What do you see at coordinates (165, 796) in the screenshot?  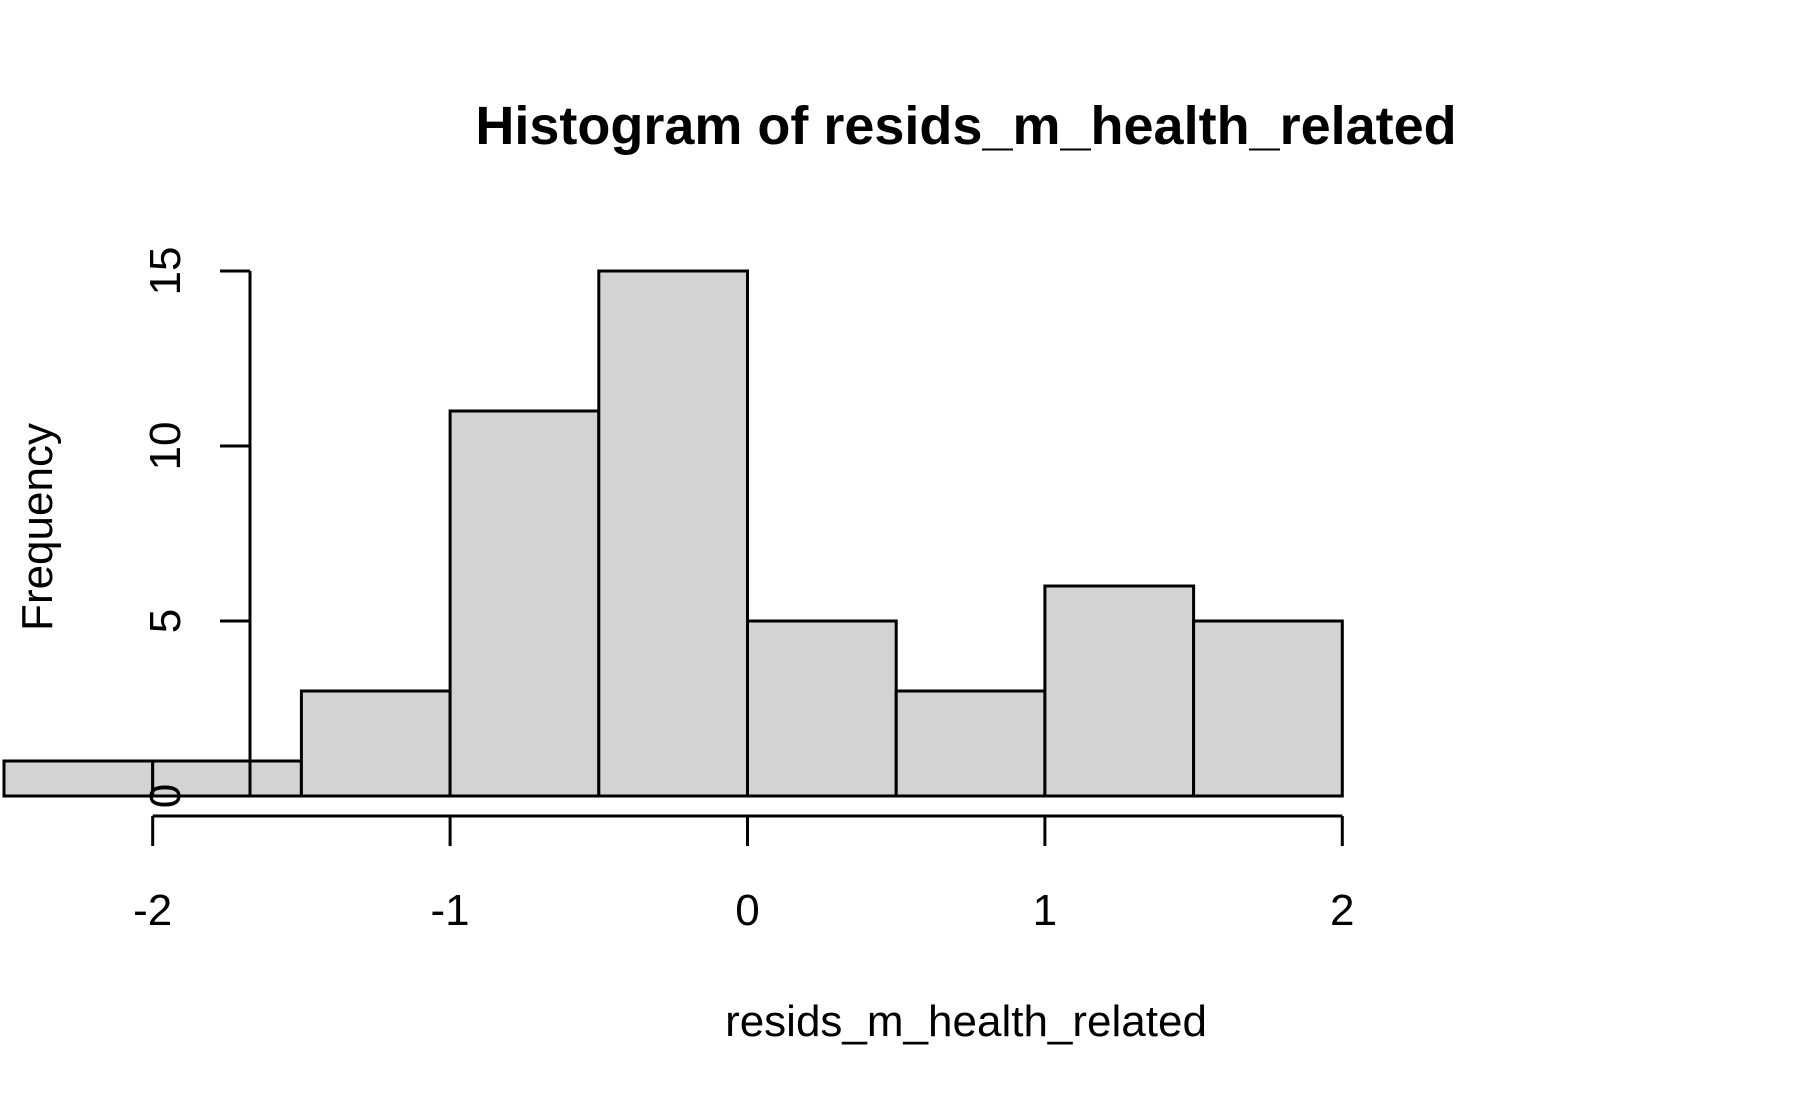 I see `y-tick-label: 0` at bounding box center [165, 796].